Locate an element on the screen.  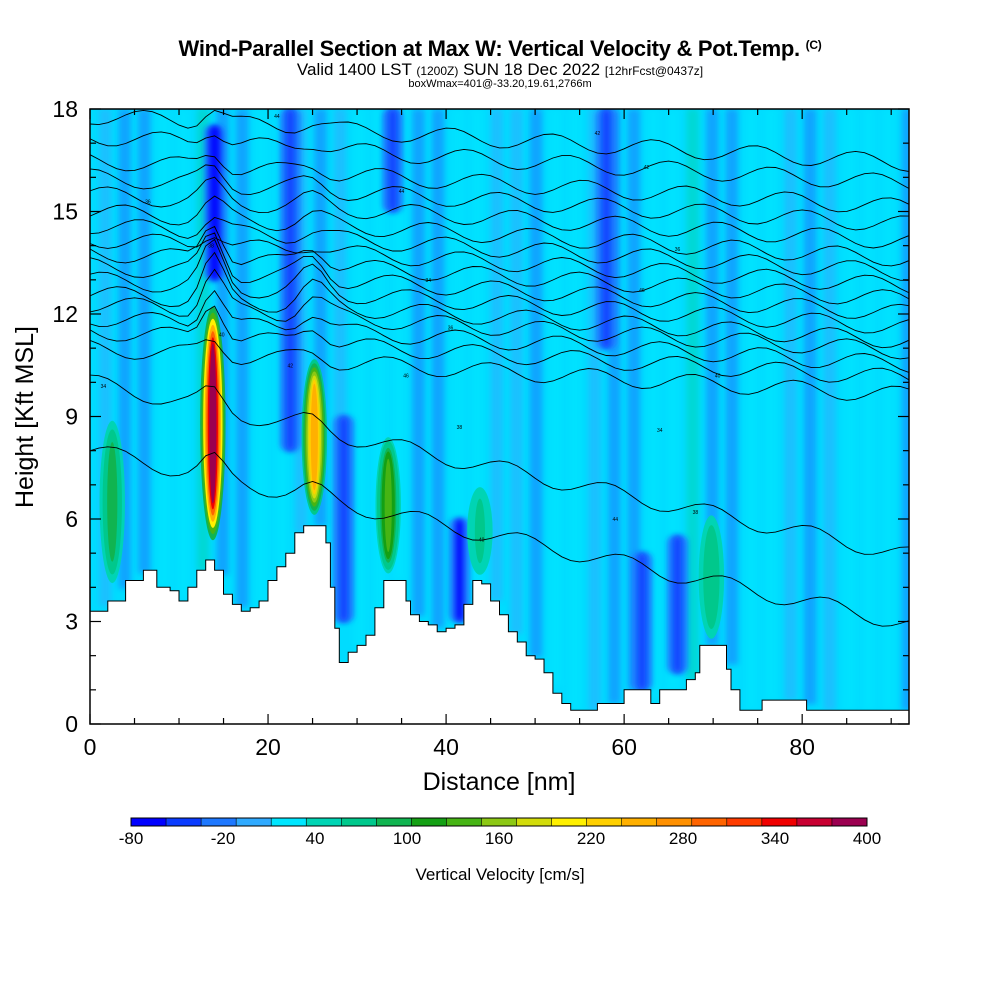
isentrope-label: 34 is located at coordinates (660, 431).